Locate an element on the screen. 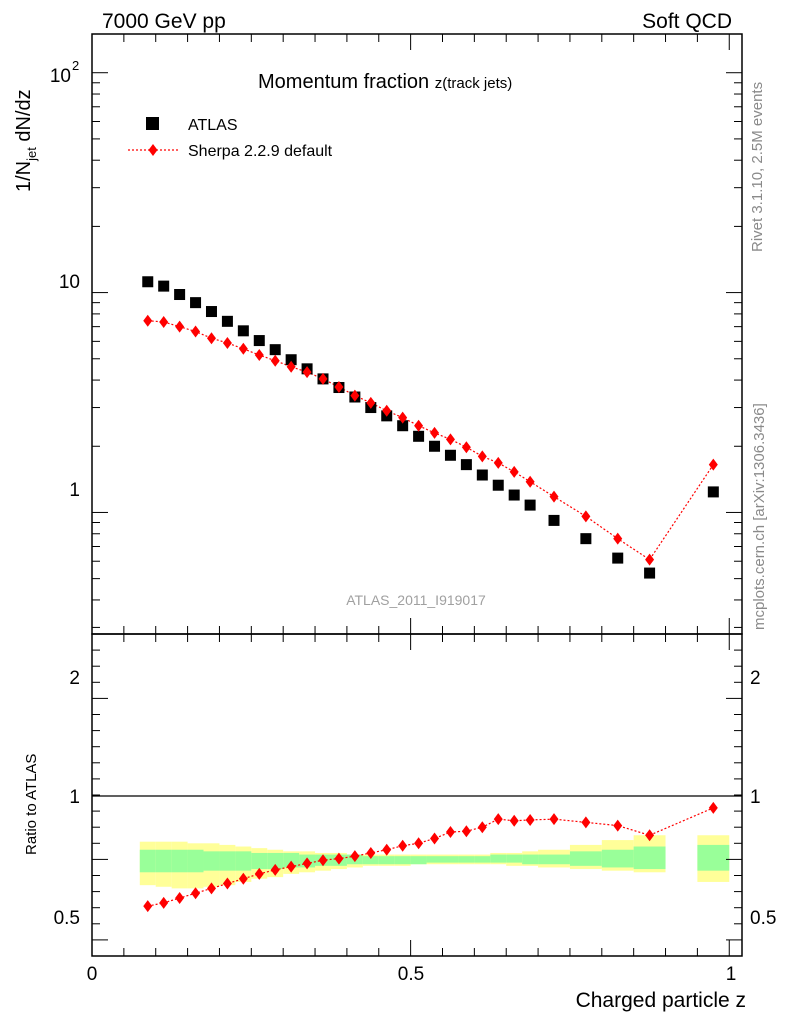 The image size is (786, 1024). y-tick-label-100: 10 is located at coordinates (60, 76).